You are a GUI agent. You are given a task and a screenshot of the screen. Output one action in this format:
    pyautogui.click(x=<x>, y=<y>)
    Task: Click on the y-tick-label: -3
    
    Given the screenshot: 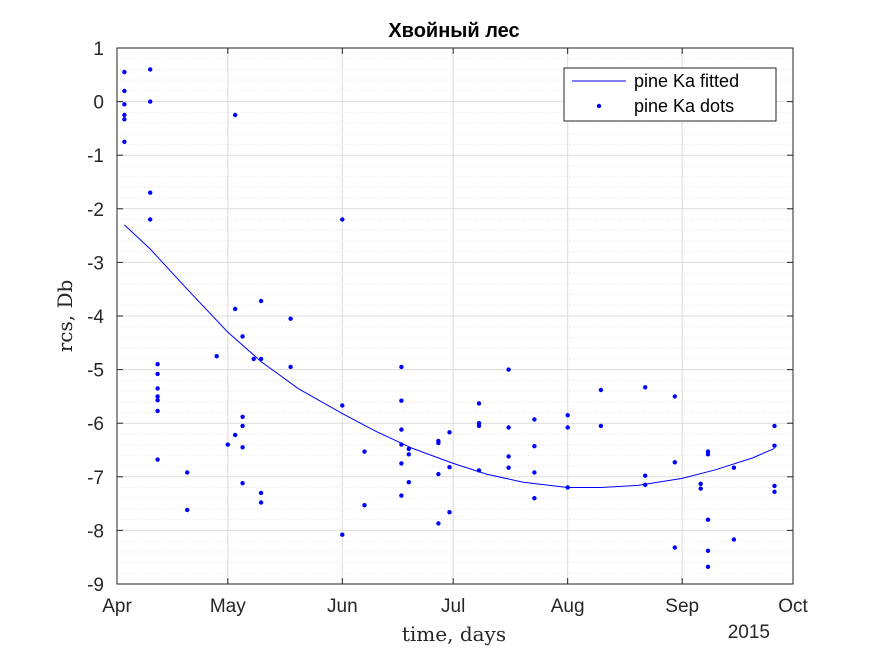 What is the action you would take?
    pyautogui.click(x=95, y=263)
    